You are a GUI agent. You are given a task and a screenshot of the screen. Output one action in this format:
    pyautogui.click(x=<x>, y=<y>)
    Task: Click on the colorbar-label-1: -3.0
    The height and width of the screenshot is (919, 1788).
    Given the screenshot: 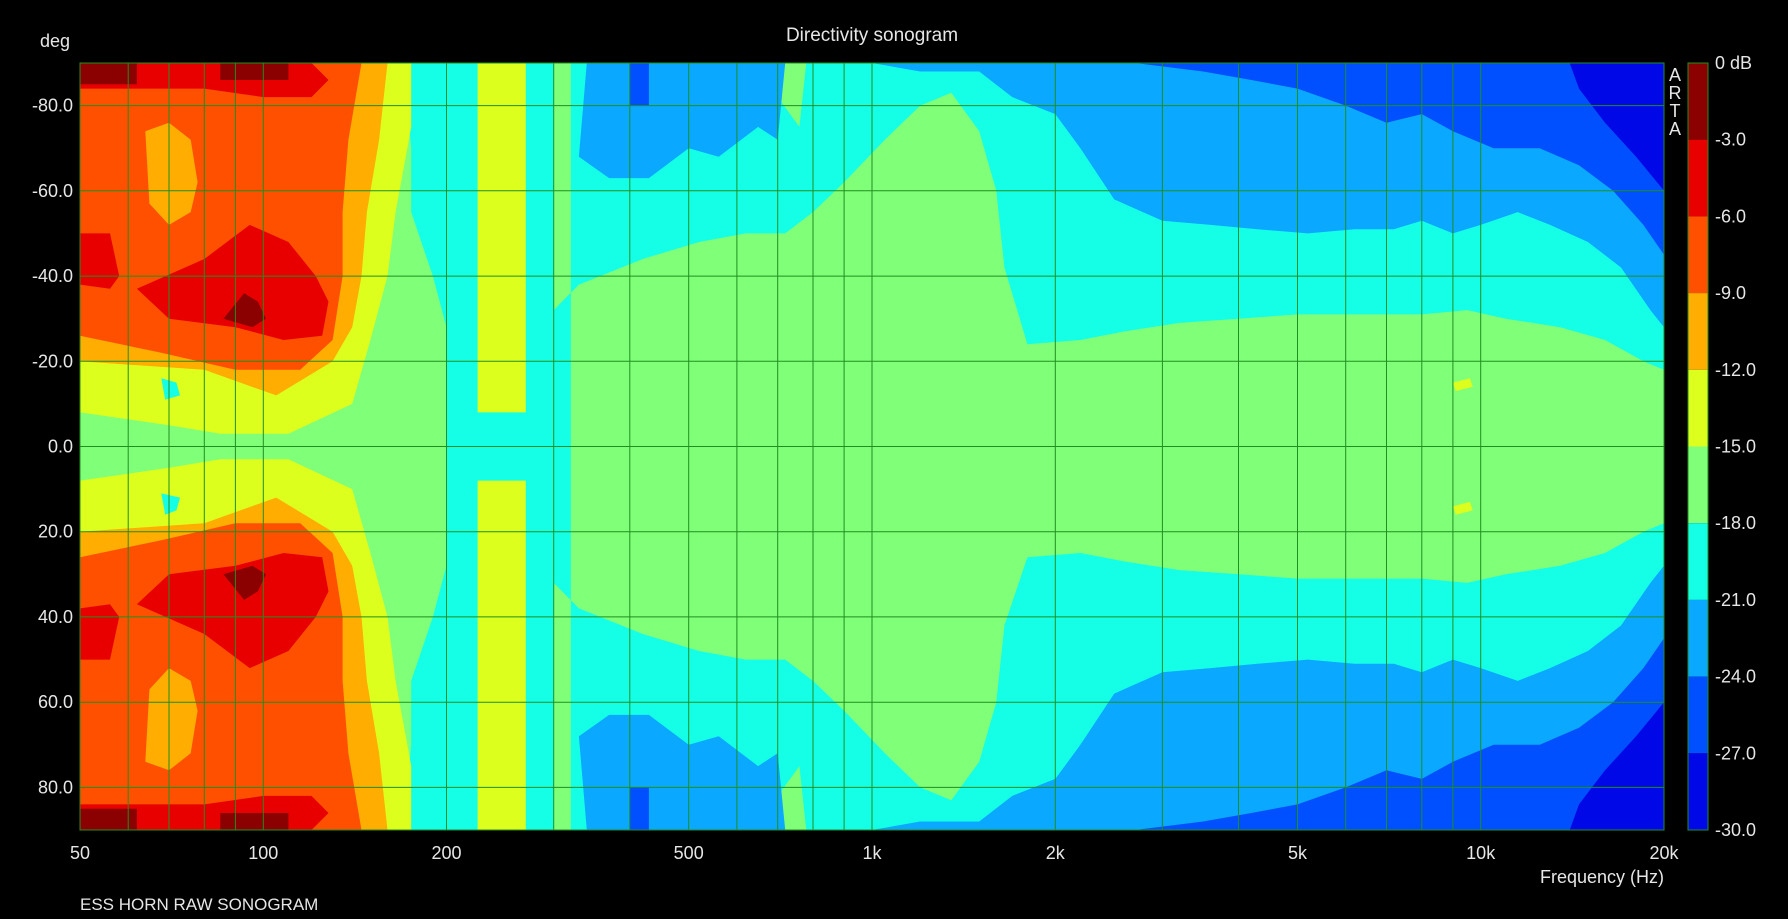 What is the action you would take?
    pyautogui.click(x=1730, y=140)
    